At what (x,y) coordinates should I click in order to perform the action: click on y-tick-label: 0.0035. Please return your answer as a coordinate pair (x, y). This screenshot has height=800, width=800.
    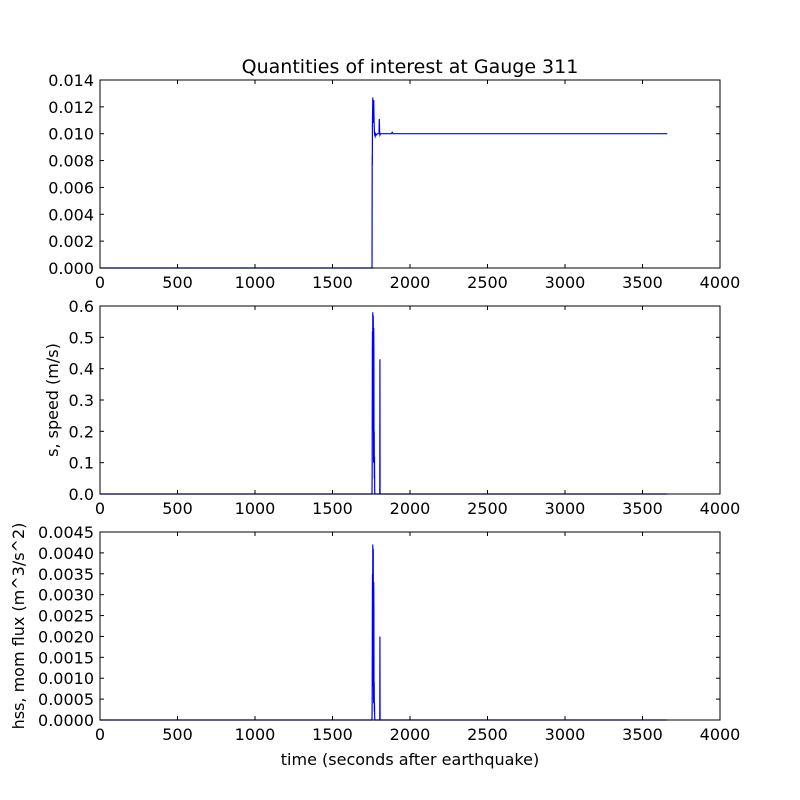
    Looking at the image, I should click on (66, 574).